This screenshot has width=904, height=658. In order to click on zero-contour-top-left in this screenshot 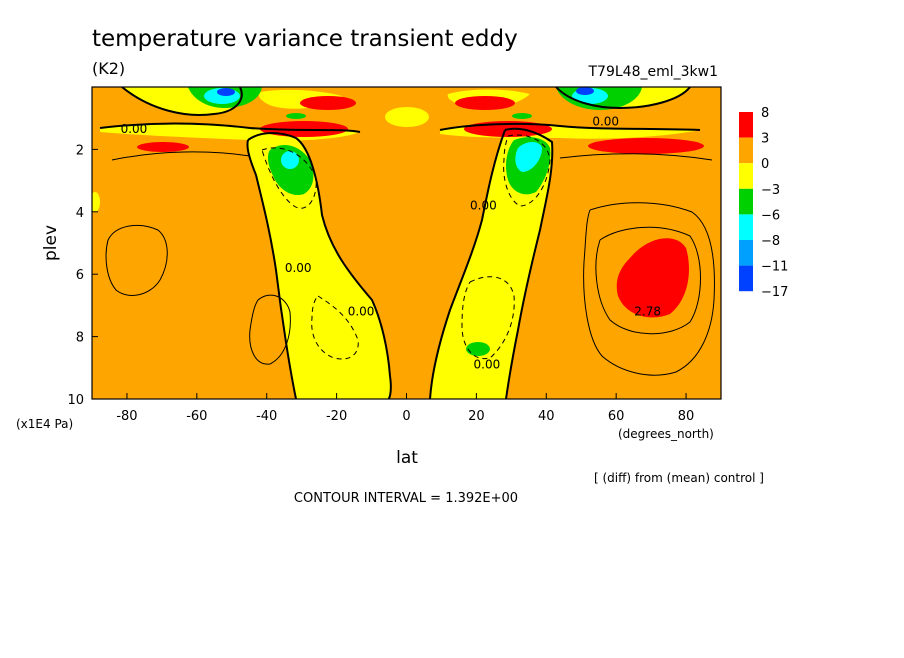, I will do `click(230, 110)`.